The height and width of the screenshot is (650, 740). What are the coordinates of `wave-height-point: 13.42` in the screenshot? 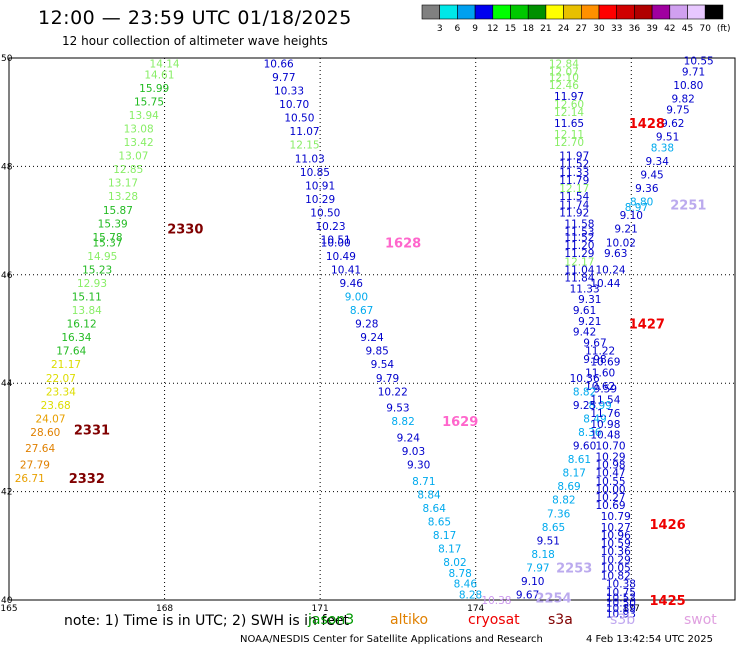 It's located at (139, 143).